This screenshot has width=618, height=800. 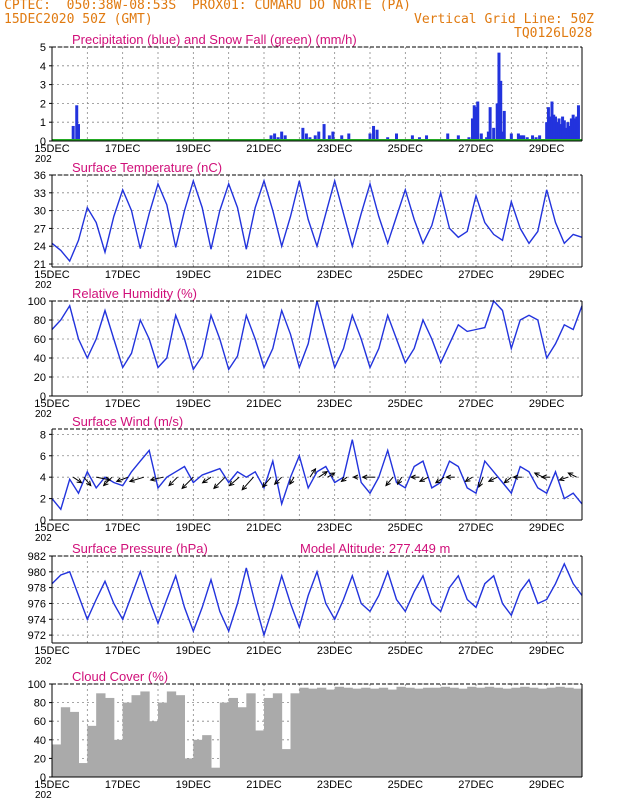 I want to click on series-line, so click(x=317, y=335).